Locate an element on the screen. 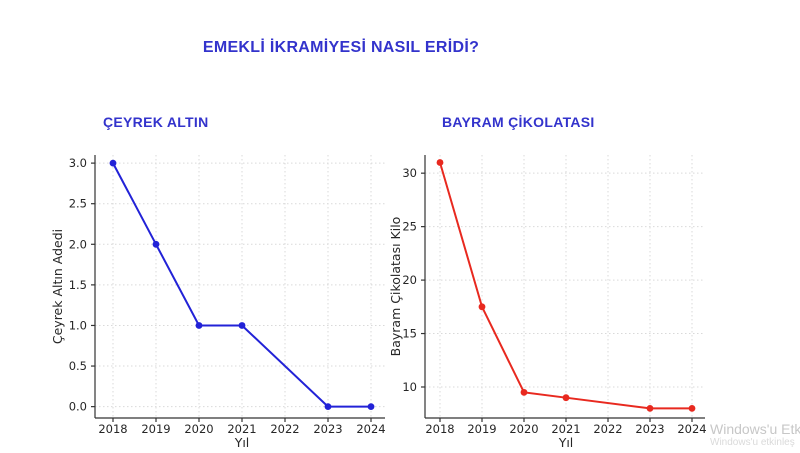 Image resolution: width=800 pixels, height=453 pixels. y-tick-label: 1.0 is located at coordinates (78, 325).